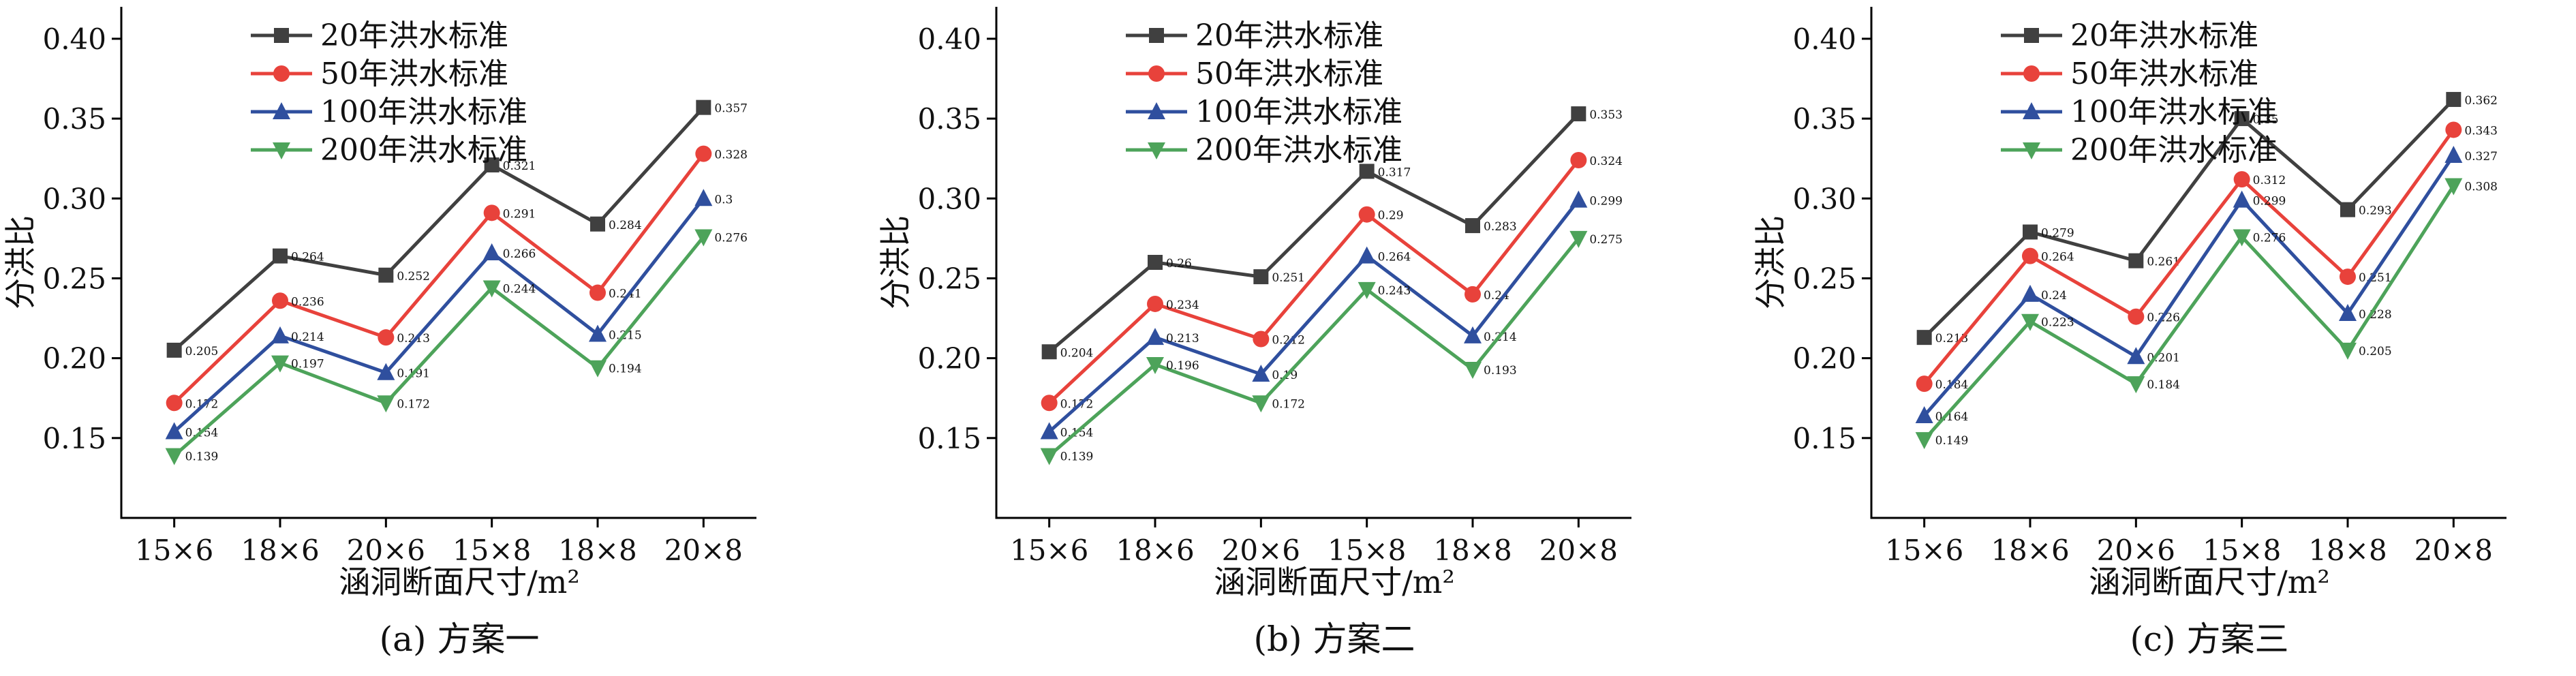 The height and width of the screenshot is (676, 2576). Describe the element at coordinates (703, 550) in the screenshot. I see `x-tick-label: 20×8` at that location.